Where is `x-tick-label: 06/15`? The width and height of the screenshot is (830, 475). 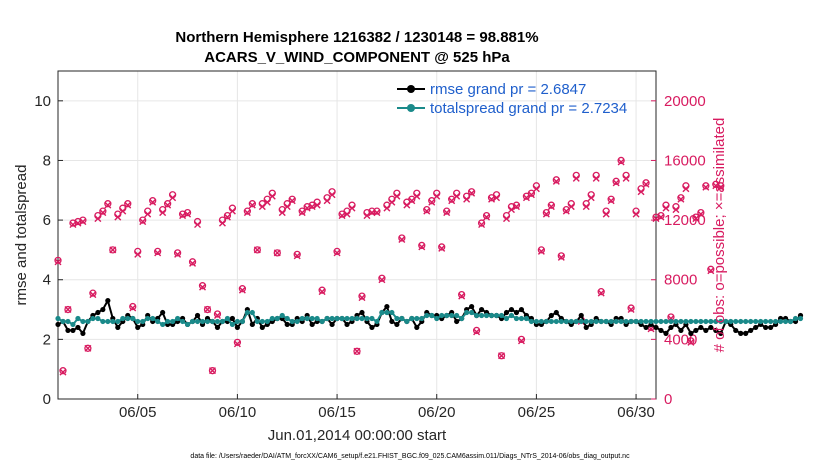
x-tick-label: 06/15 is located at coordinates (337, 412).